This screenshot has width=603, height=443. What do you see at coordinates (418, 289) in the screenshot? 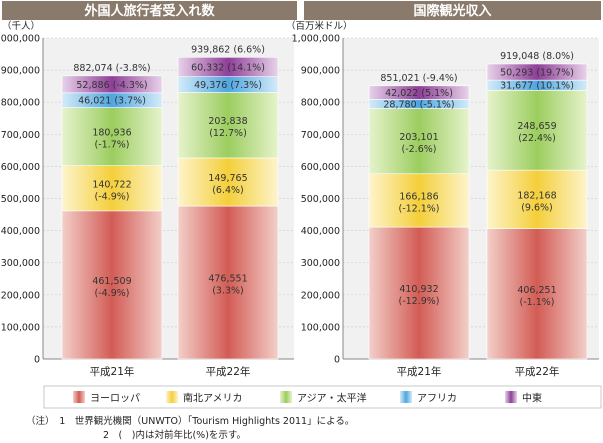
I see `data-label: 410,932` at bounding box center [418, 289].